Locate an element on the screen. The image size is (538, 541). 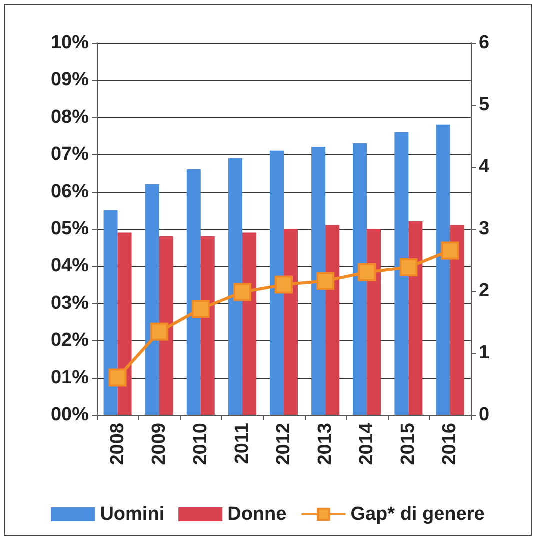
y2-tick-label: 3 is located at coordinates (484, 229).